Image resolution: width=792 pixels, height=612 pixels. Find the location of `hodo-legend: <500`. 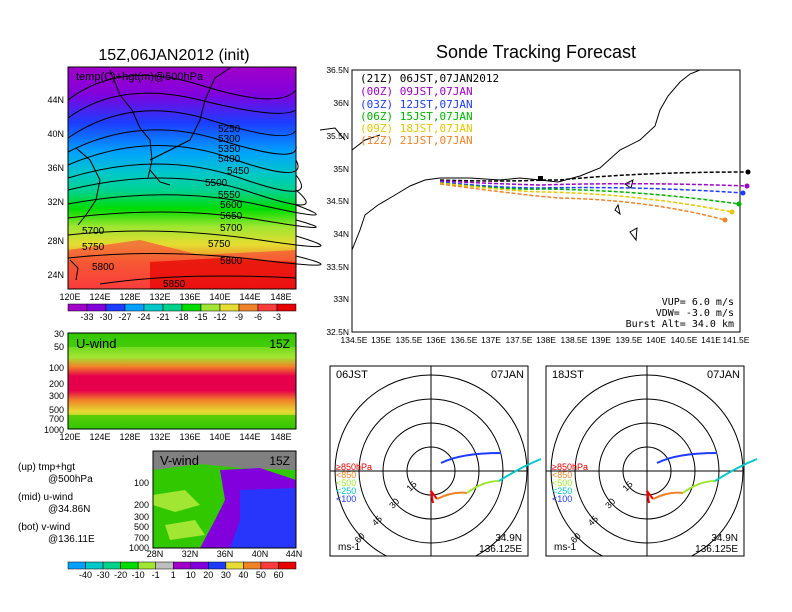

hodo-legend: <500 is located at coordinates (346, 483).